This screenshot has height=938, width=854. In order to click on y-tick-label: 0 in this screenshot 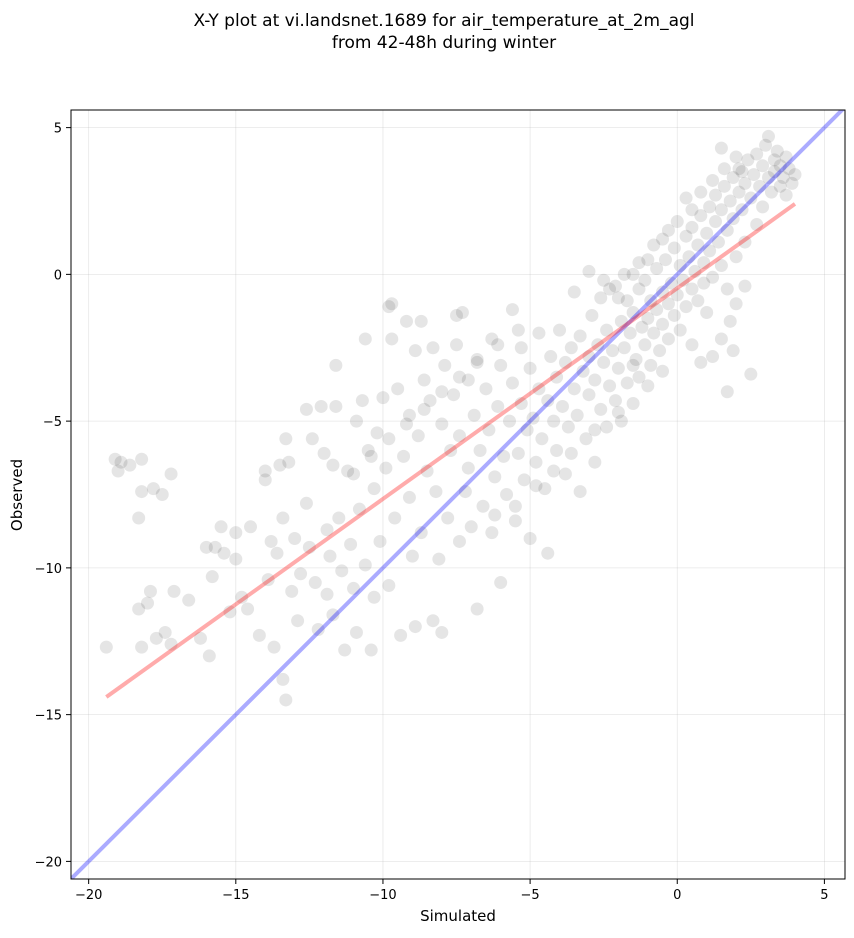, I will do `click(58, 275)`.